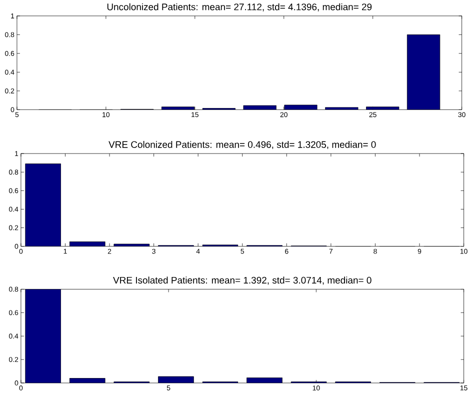 The width and height of the screenshot is (471, 412). What do you see at coordinates (239, 7) in the screenshot?
I see `chart-title: Uncolonized Patients: mean= 27.112, std= 4.1396, median= 29` at bounding box center [239, 7].